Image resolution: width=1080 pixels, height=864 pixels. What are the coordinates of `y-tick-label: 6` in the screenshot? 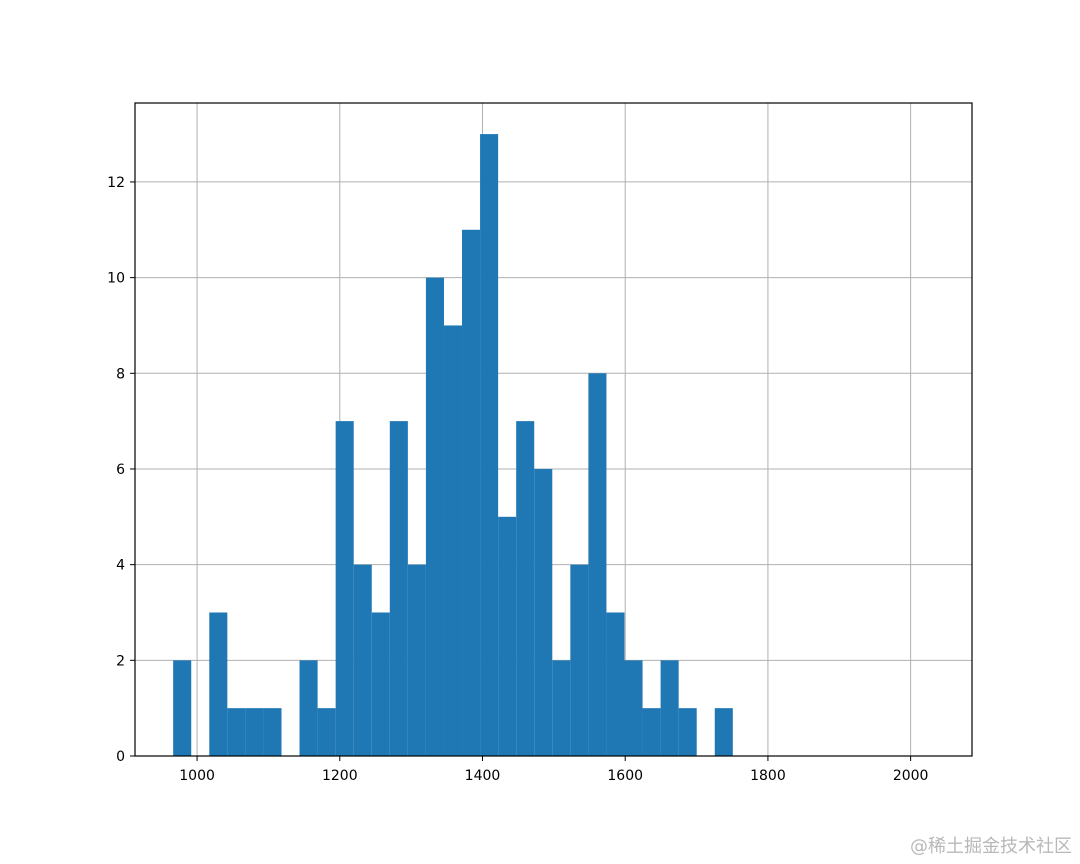 It's located at (120, 470).